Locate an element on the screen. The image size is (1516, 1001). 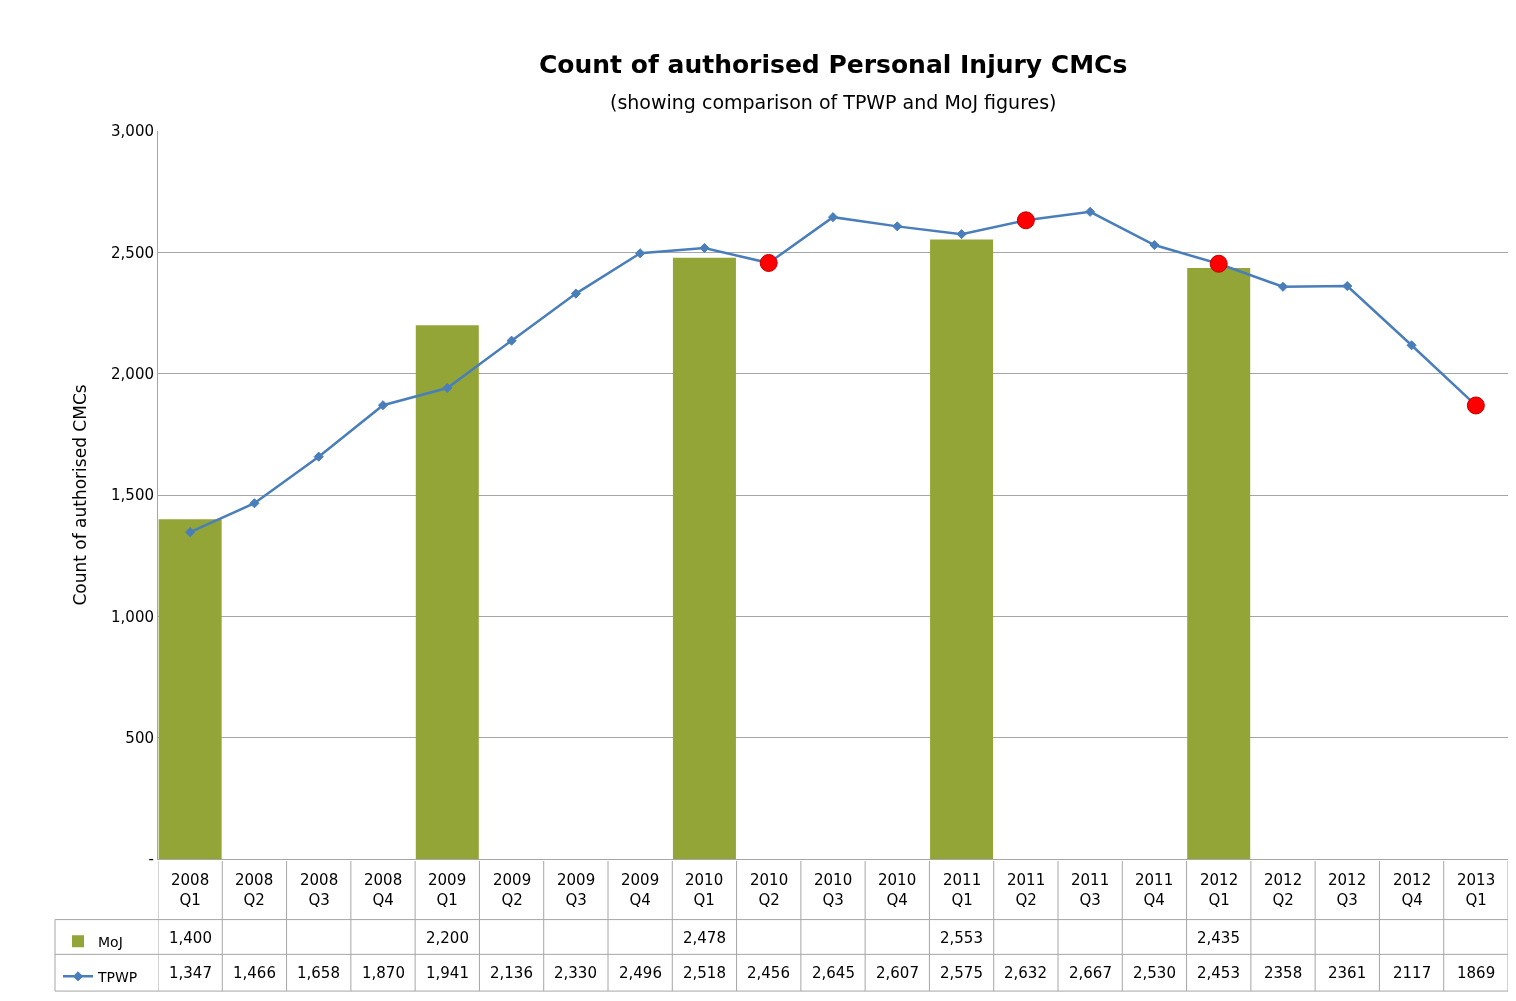
chart-subtitle: (showing comparison of TPWP and MoJ figures) is located at coordinates (833, 102).